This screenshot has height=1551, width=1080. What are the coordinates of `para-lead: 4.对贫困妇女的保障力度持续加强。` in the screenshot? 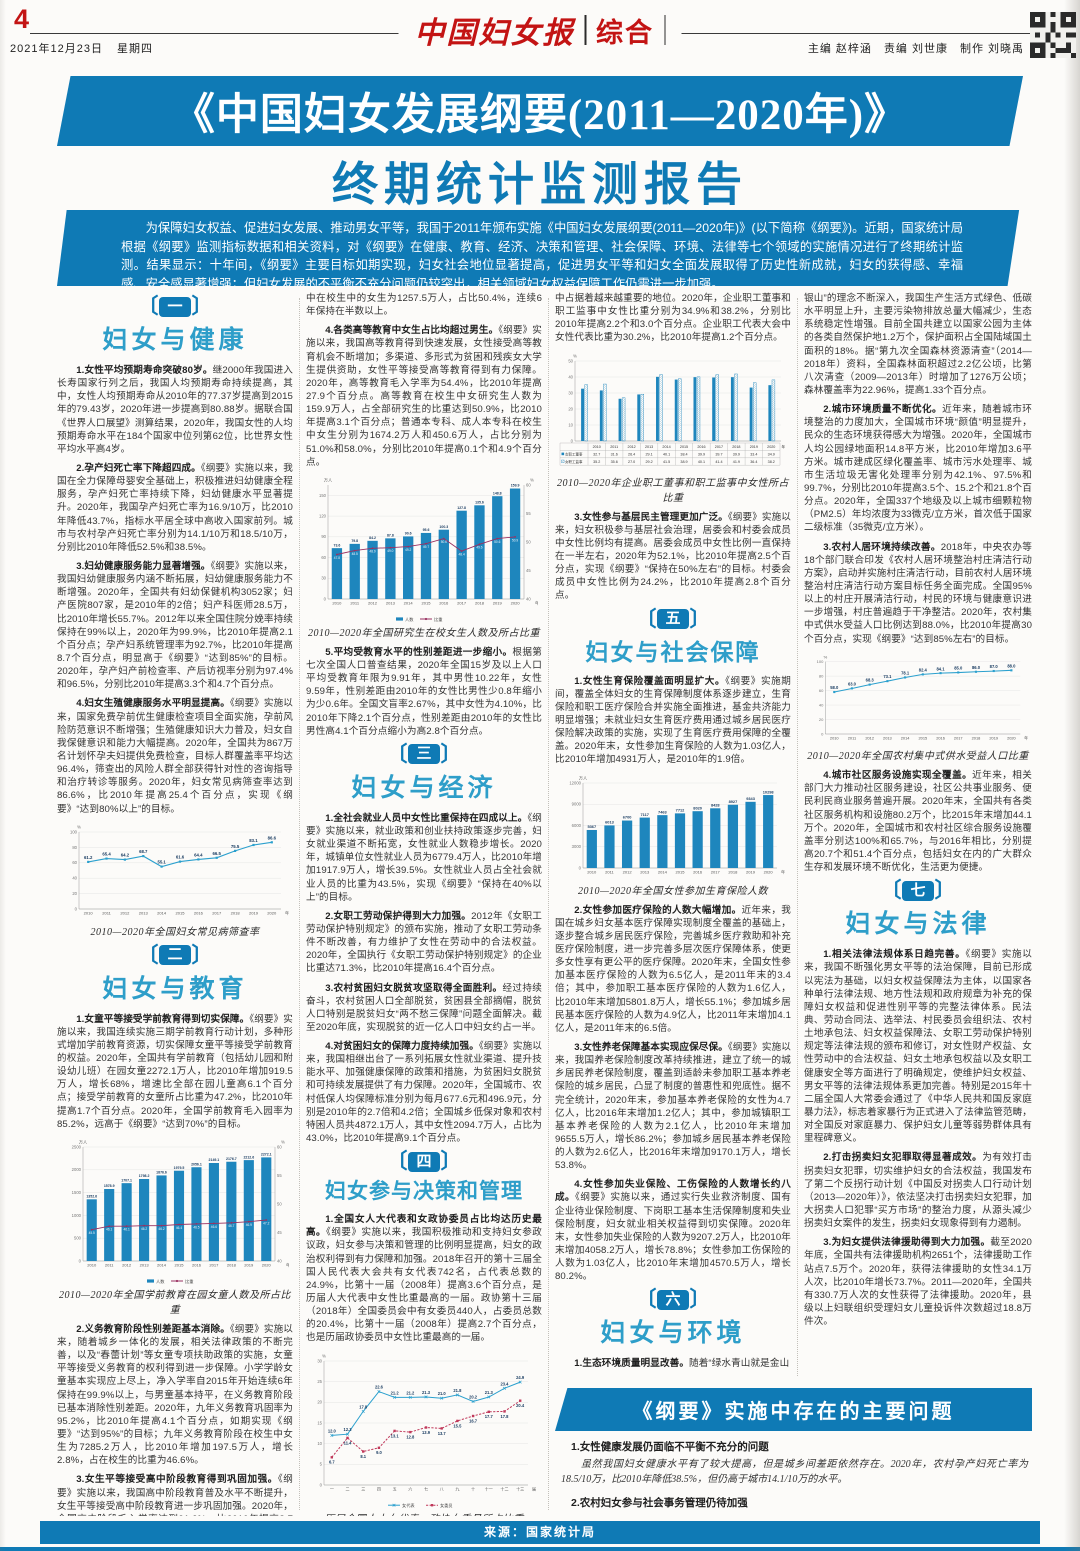 It's located at (402, 1047).